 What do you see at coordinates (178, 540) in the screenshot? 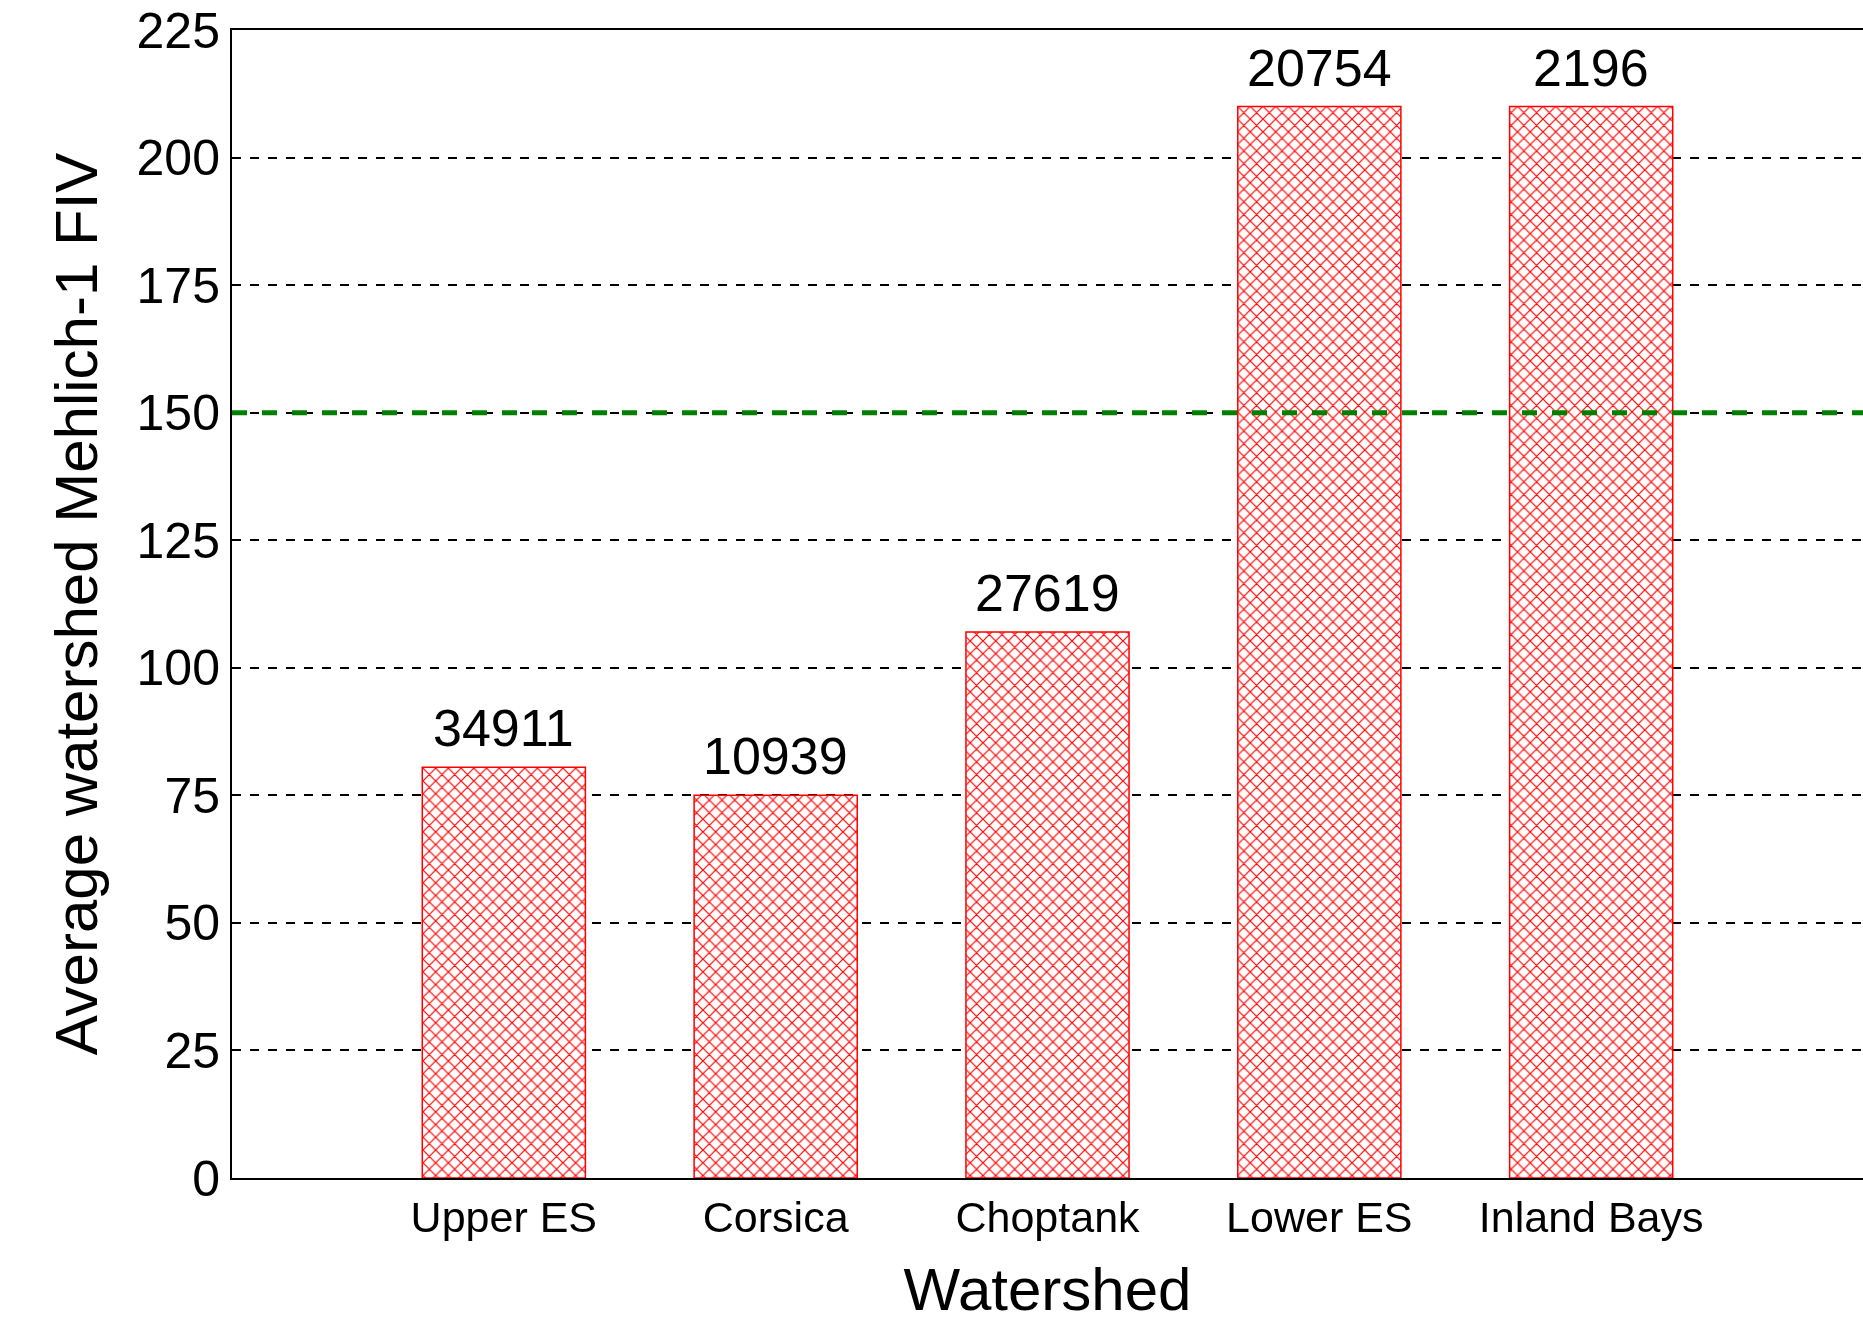
I see `y-tick-label: 125` at bounding box center [178, 540].